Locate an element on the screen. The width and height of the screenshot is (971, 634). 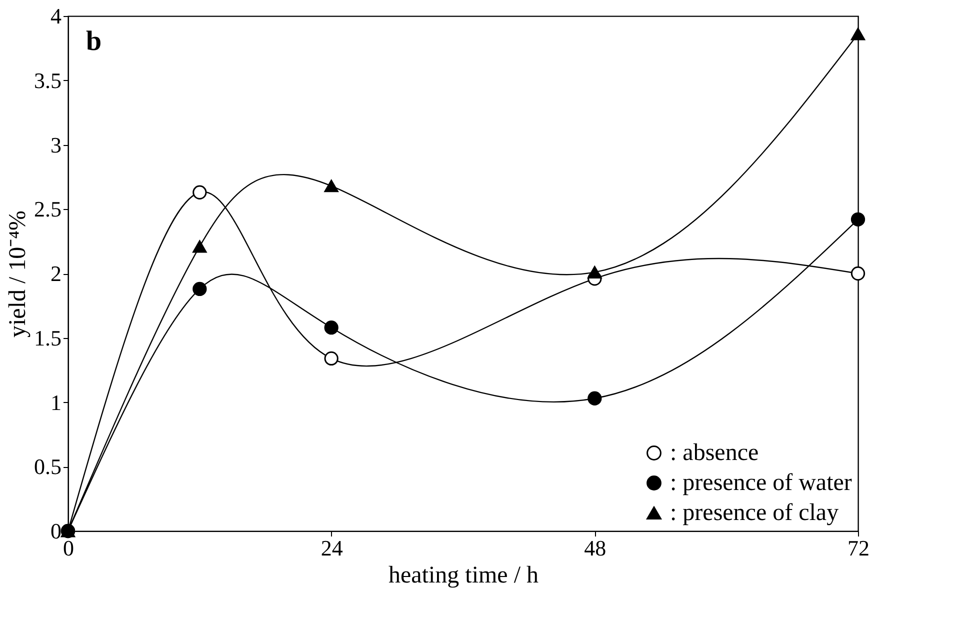
legend-label: : presence of clay is located at coordinates (754, 513).